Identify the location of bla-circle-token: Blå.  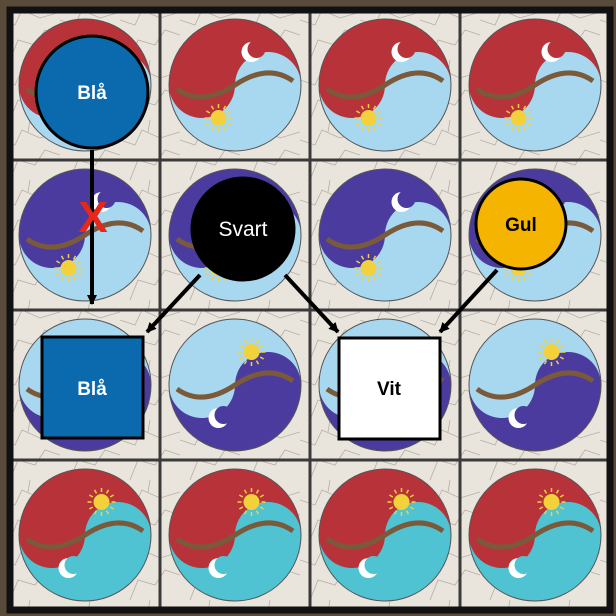
(92, 92).